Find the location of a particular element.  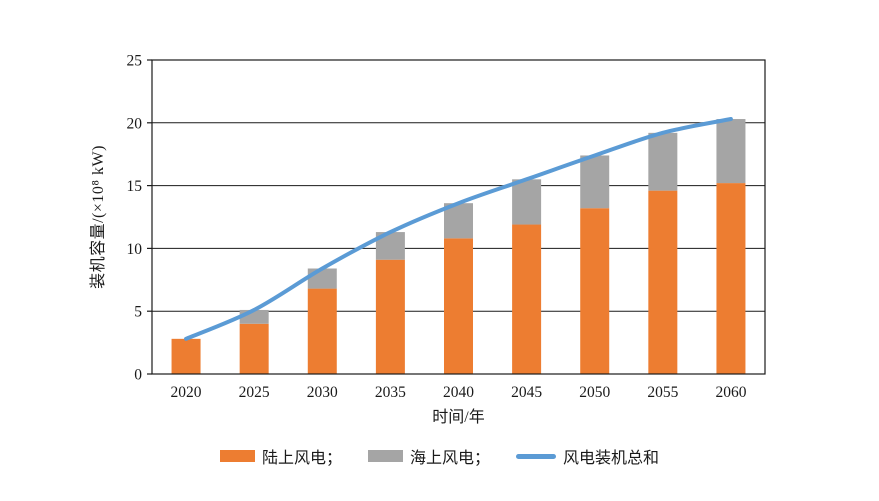

y-axis-label: 装机容量/(×10⁸ kW) is located at coordinates (98, 217).